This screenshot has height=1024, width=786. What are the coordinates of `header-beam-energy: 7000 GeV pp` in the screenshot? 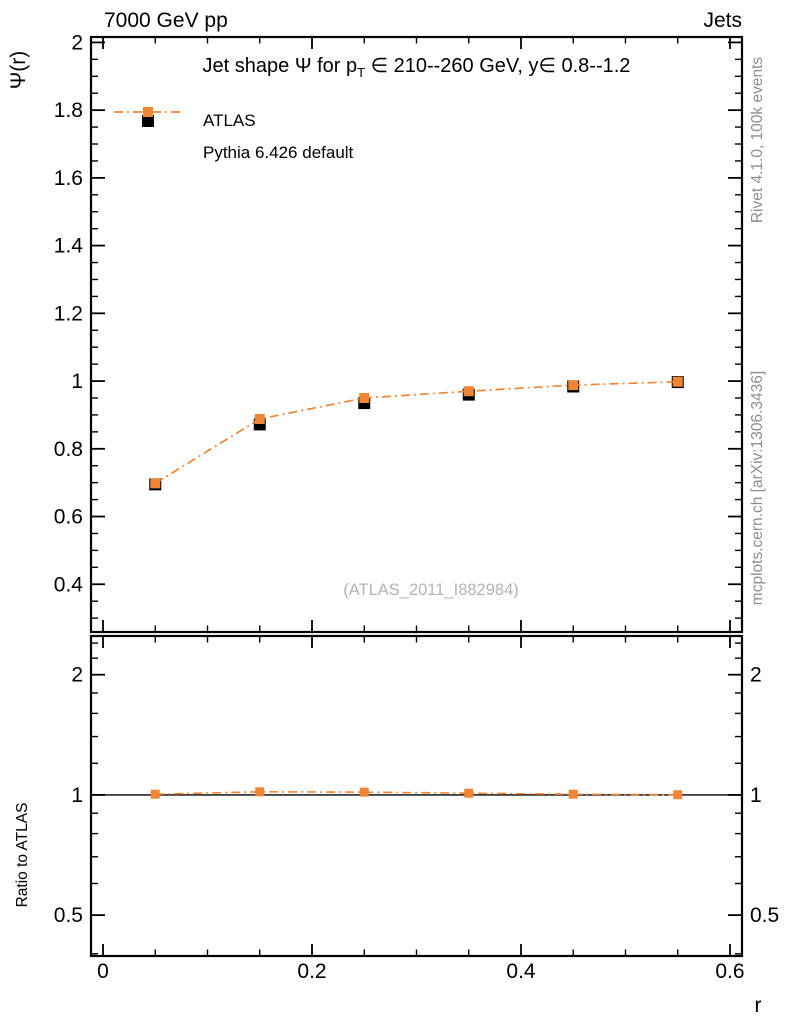 It's located at (166, 20).